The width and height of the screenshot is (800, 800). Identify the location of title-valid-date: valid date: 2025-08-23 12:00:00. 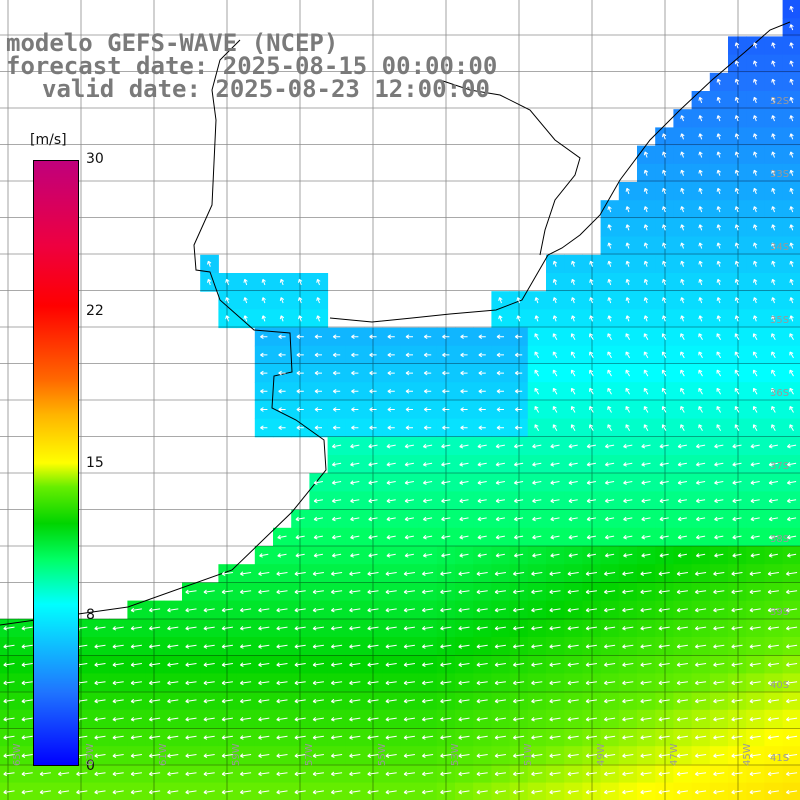
(266, 89).